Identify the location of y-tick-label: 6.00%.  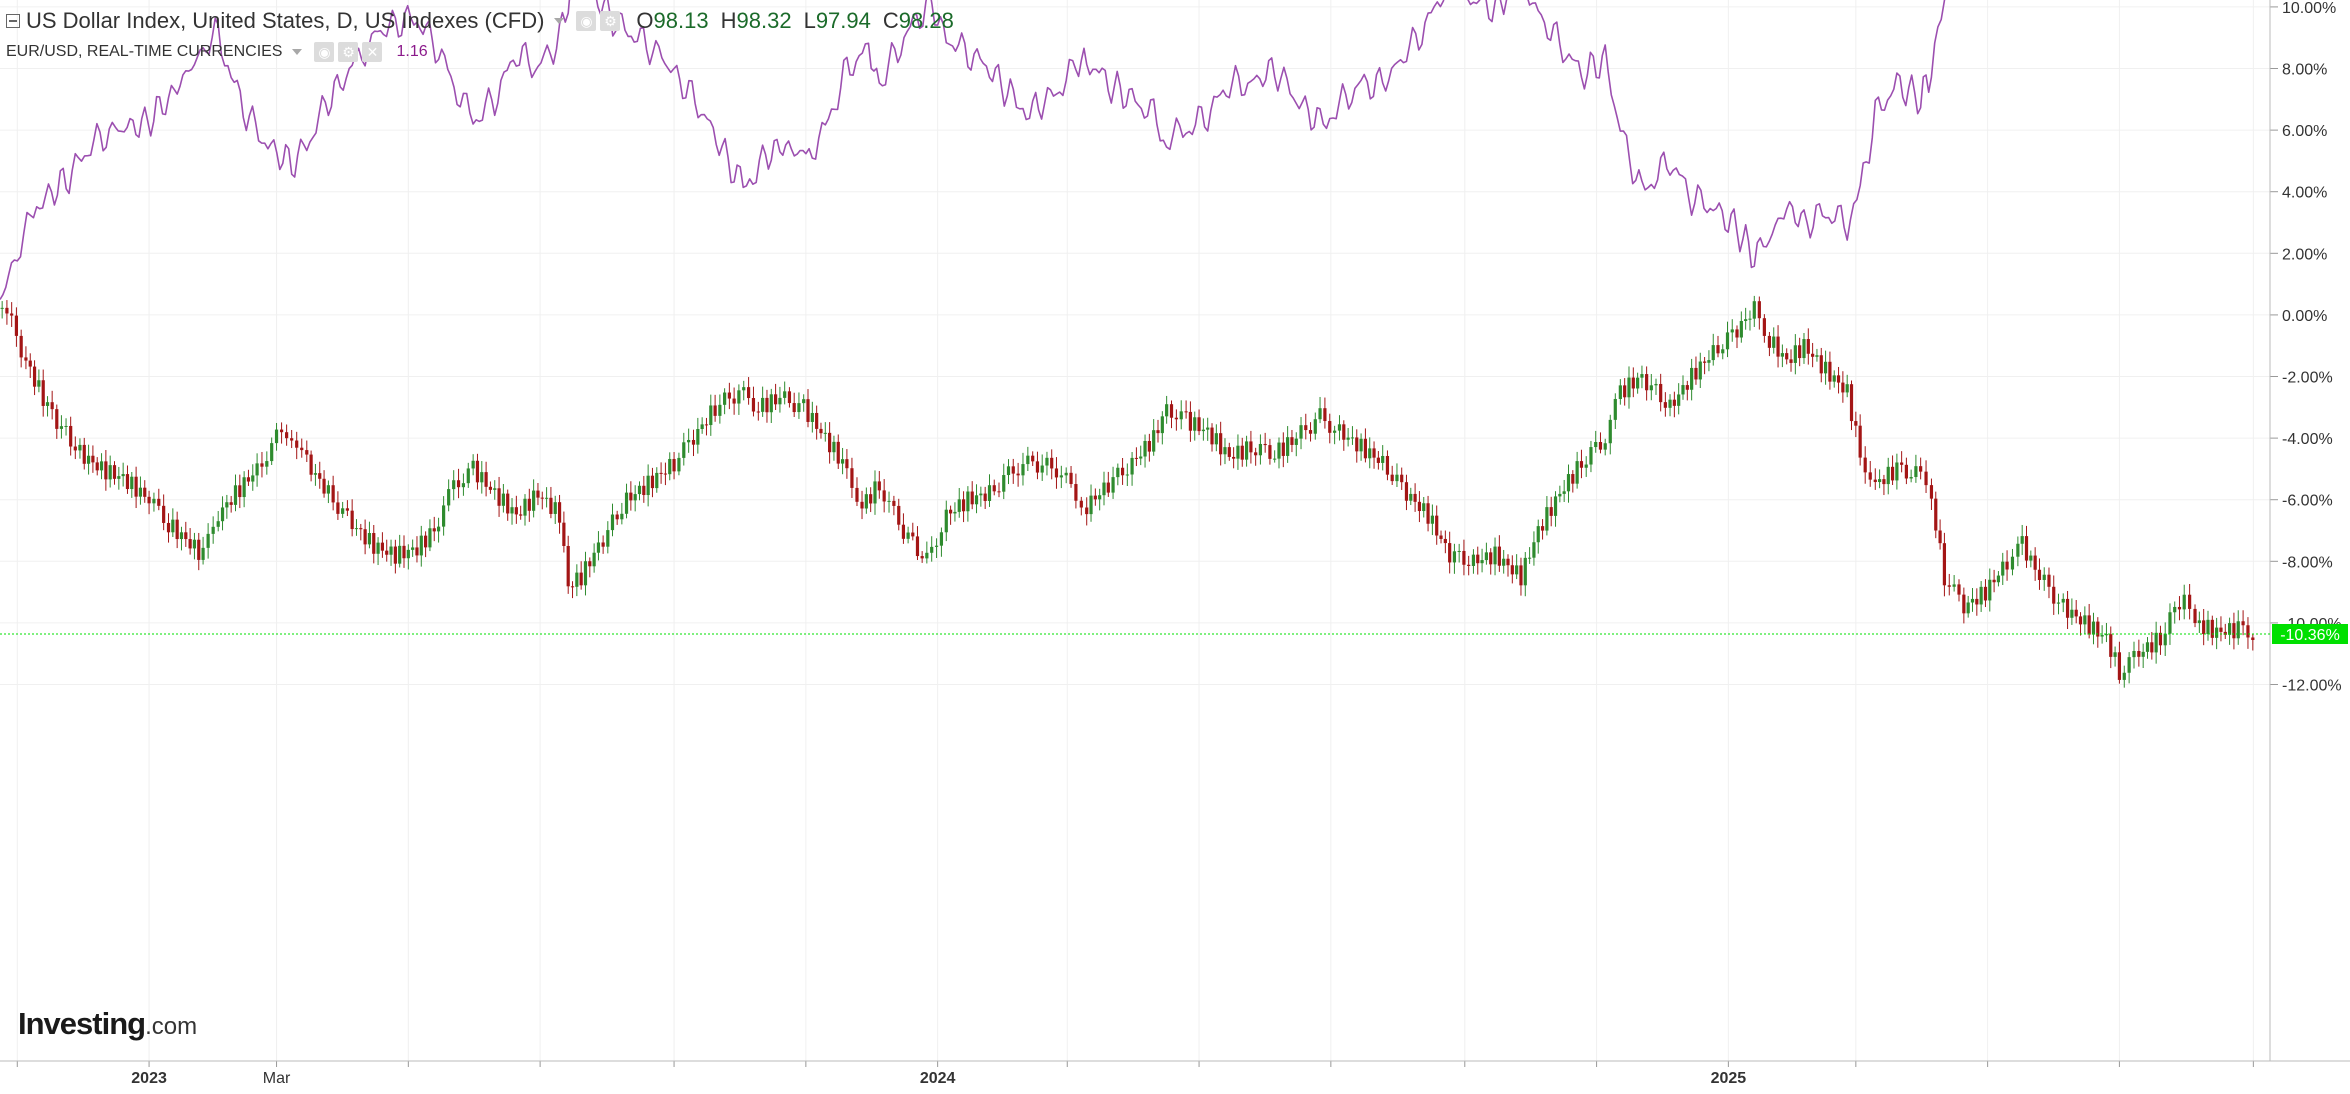
(2304, 131).